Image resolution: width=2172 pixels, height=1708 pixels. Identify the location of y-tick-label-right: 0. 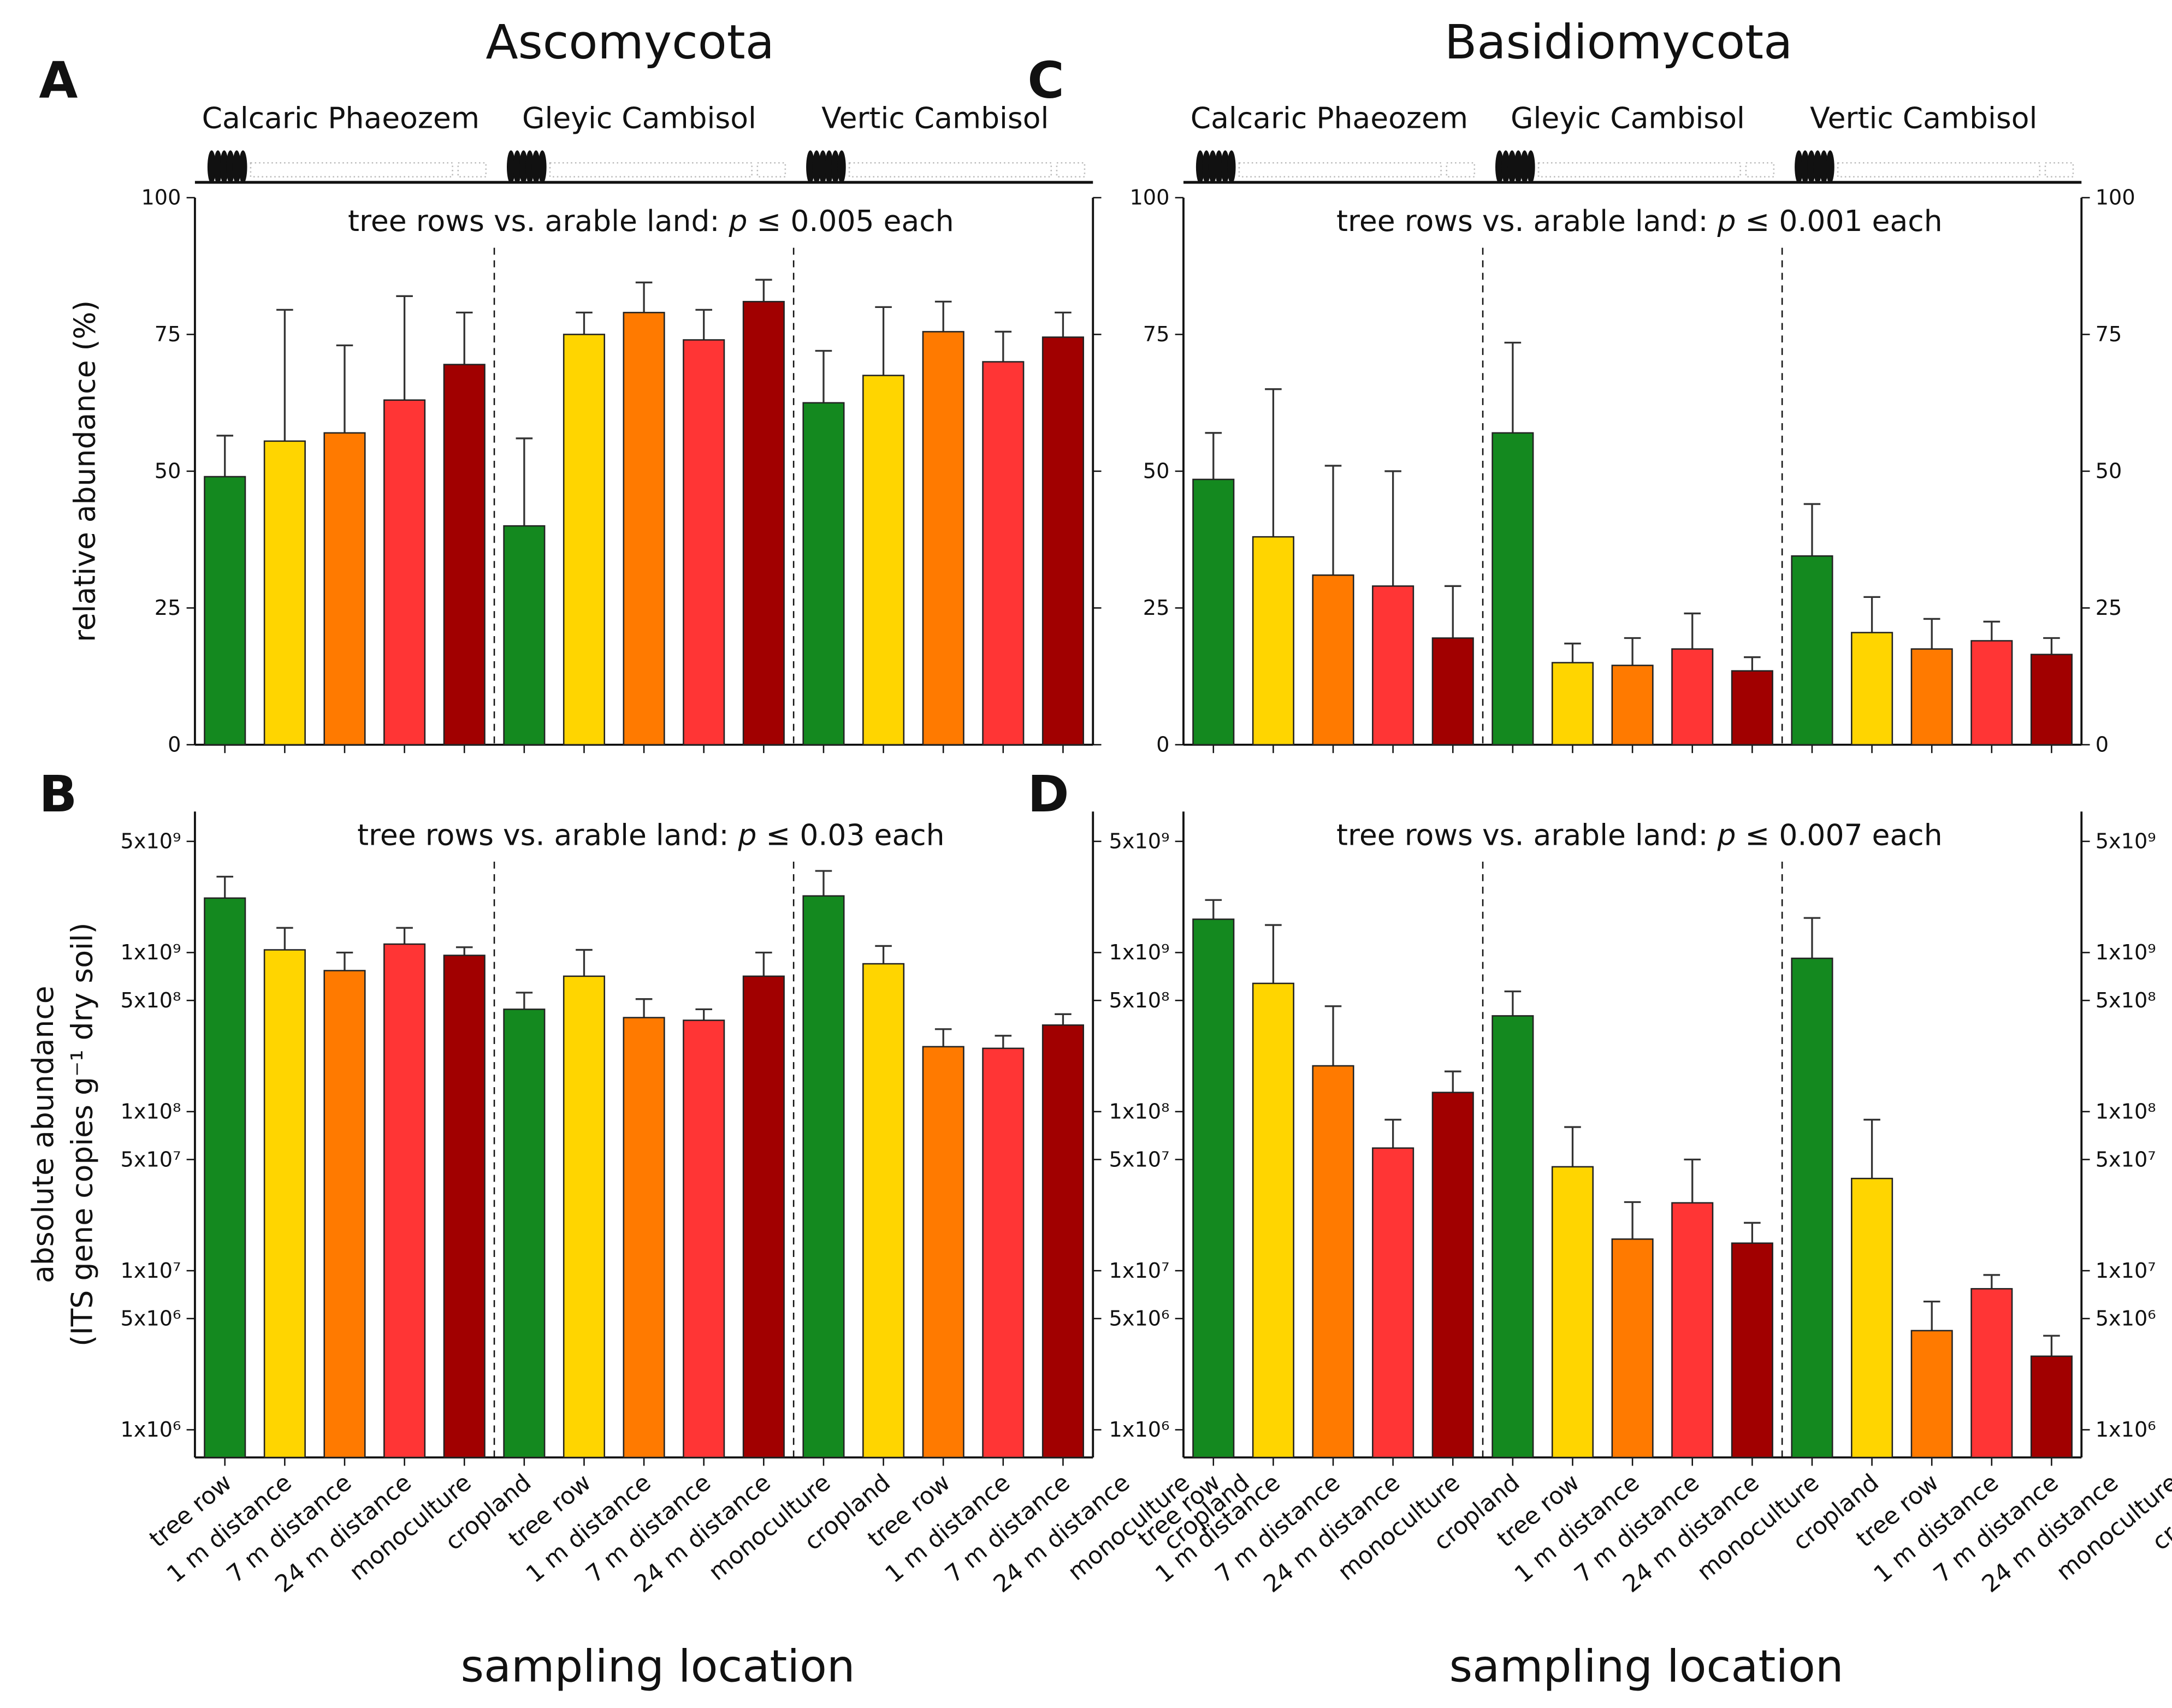
(2102, 745).